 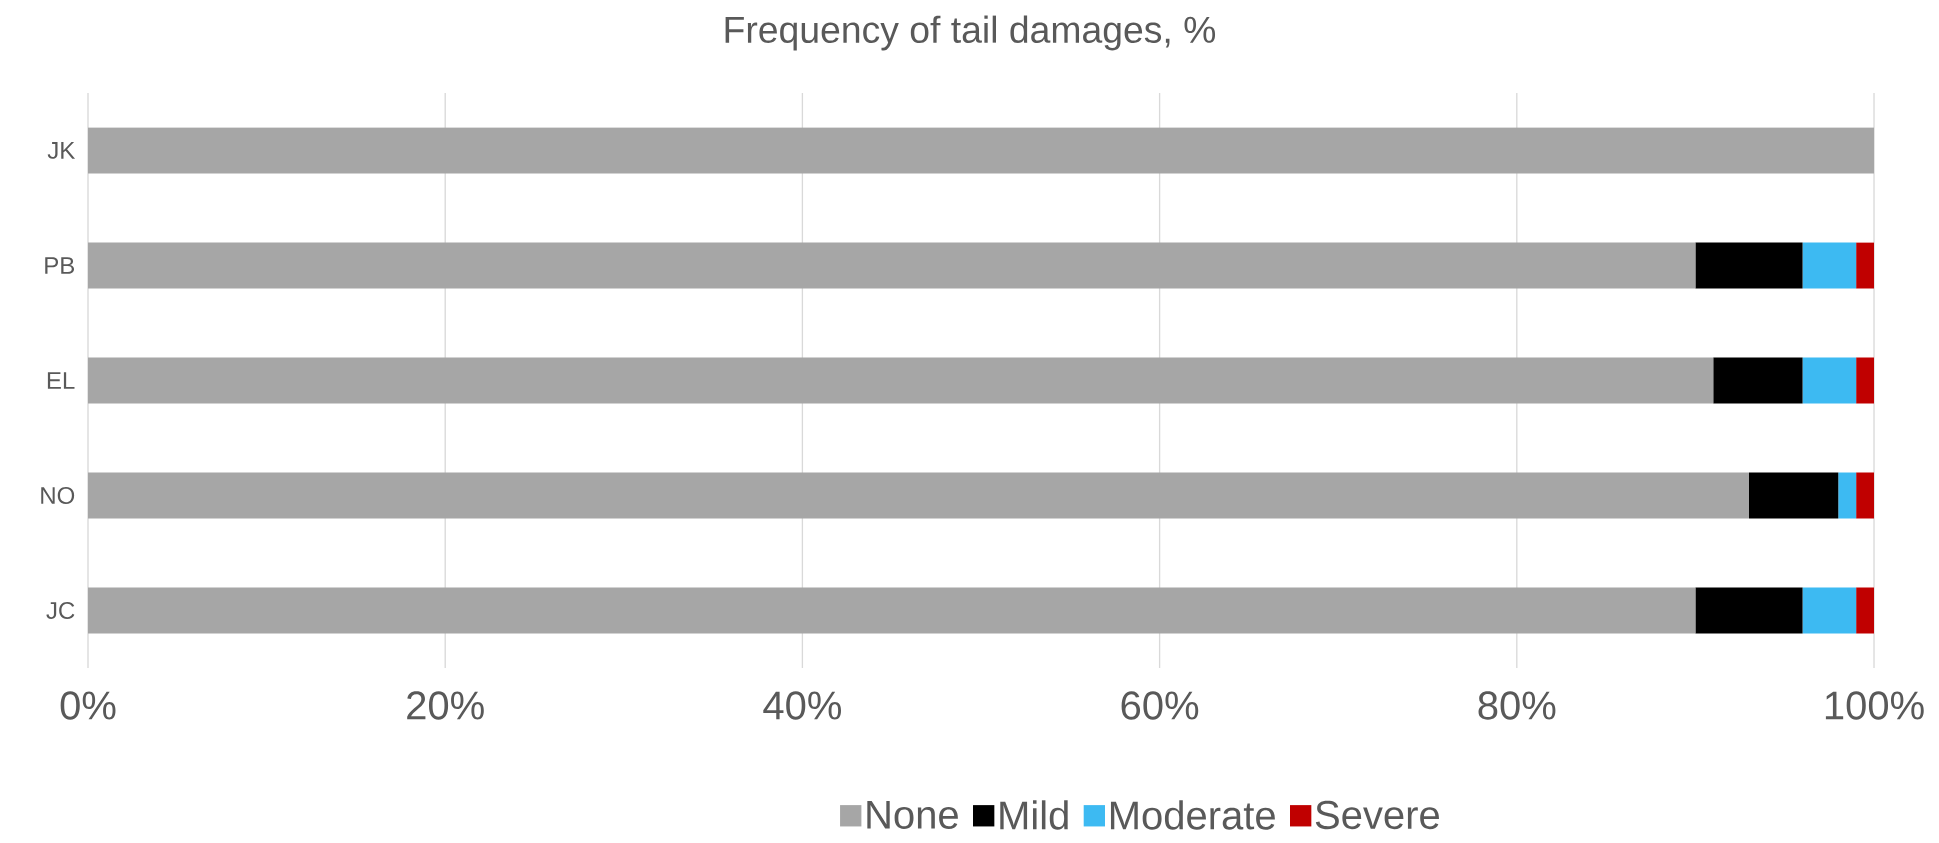 What do you see at coordinates (58, 495) in the screenshot?
I see `y-tick-label: NO` at bounding box center [58, 495].